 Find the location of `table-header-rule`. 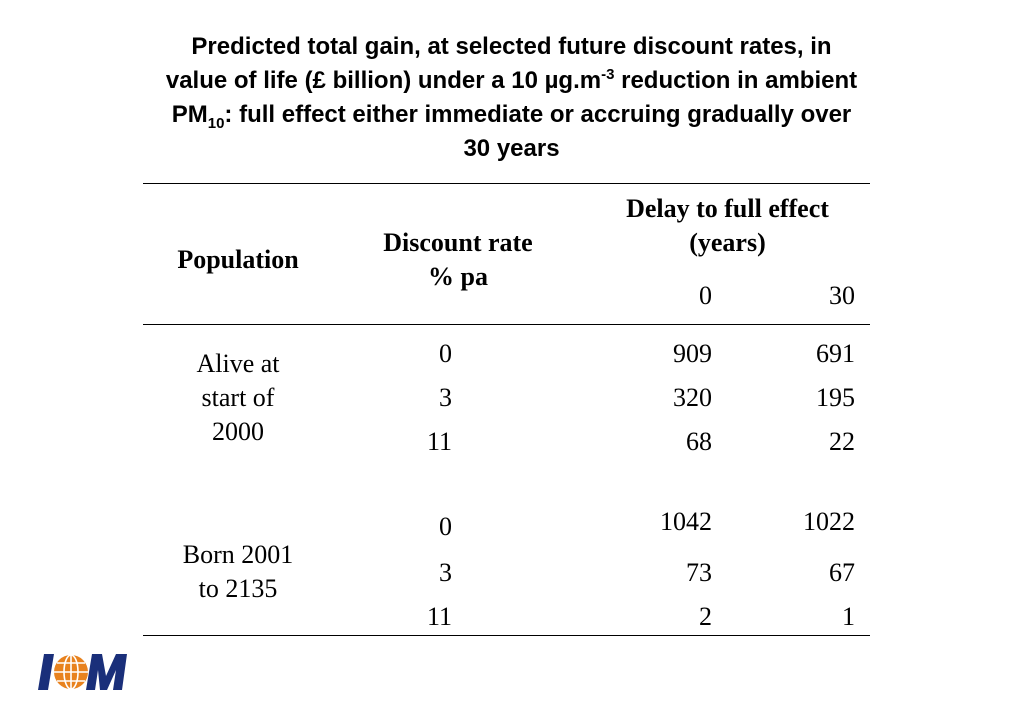

table-header-rule is located at coordinates (506, 324).